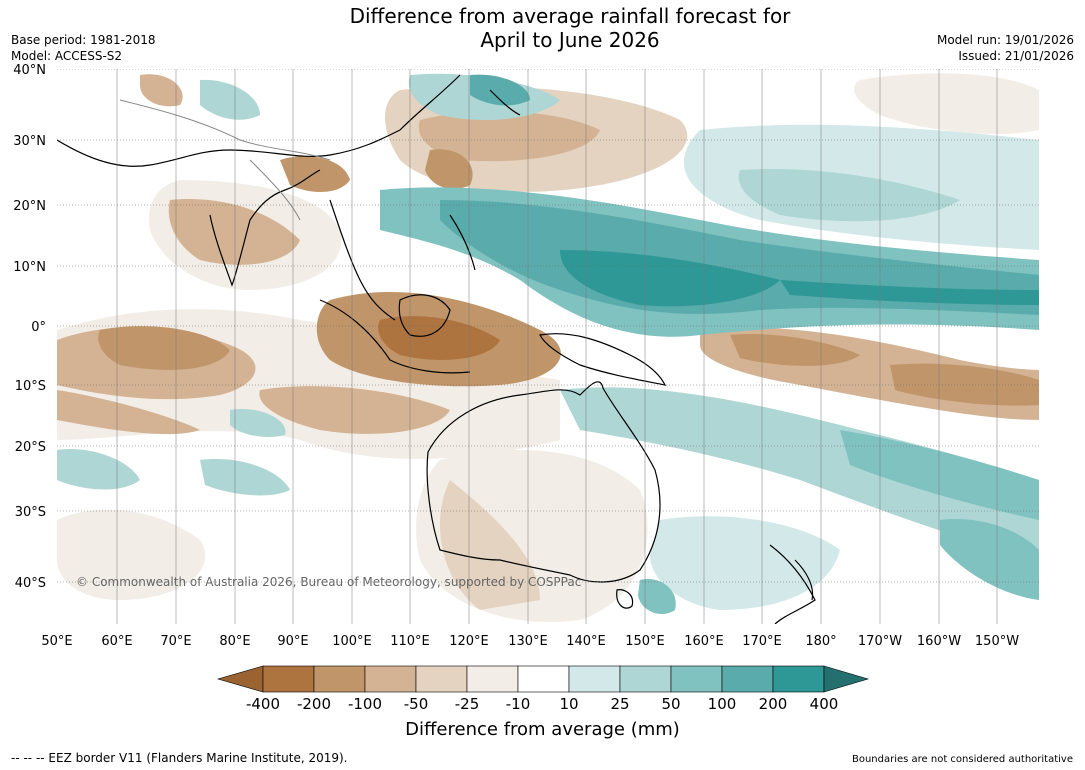 This screenshot has width=1085, height=770. What do you see at coordinates (240, 679) in the screenshot?
I see `colorbar-extend-low` at bounding box center [240, 679].